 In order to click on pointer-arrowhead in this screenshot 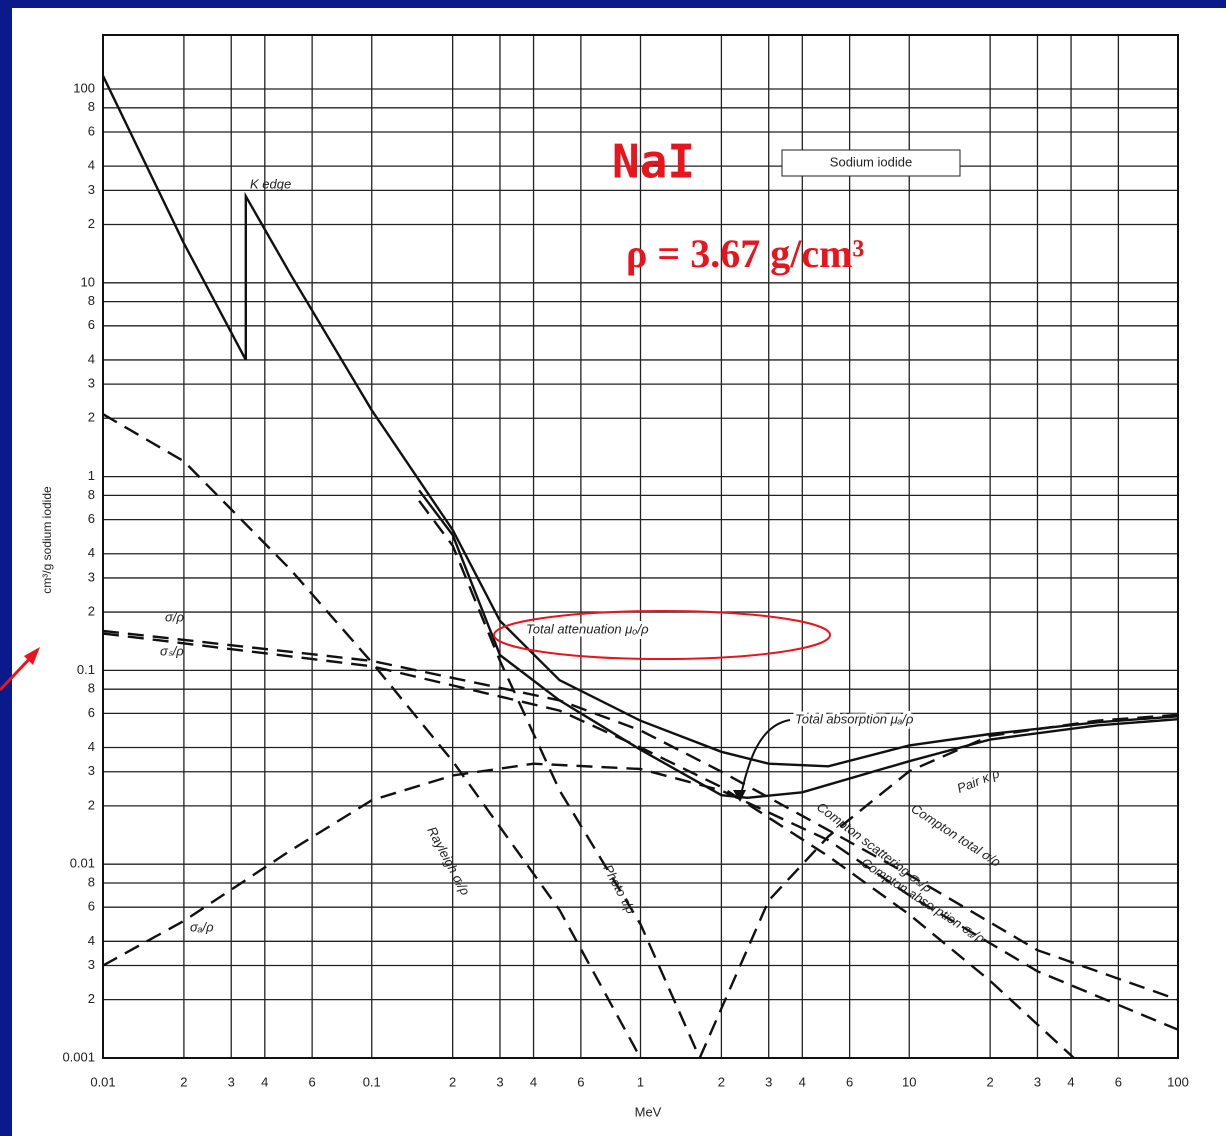, I will do `click(739, 796)`.